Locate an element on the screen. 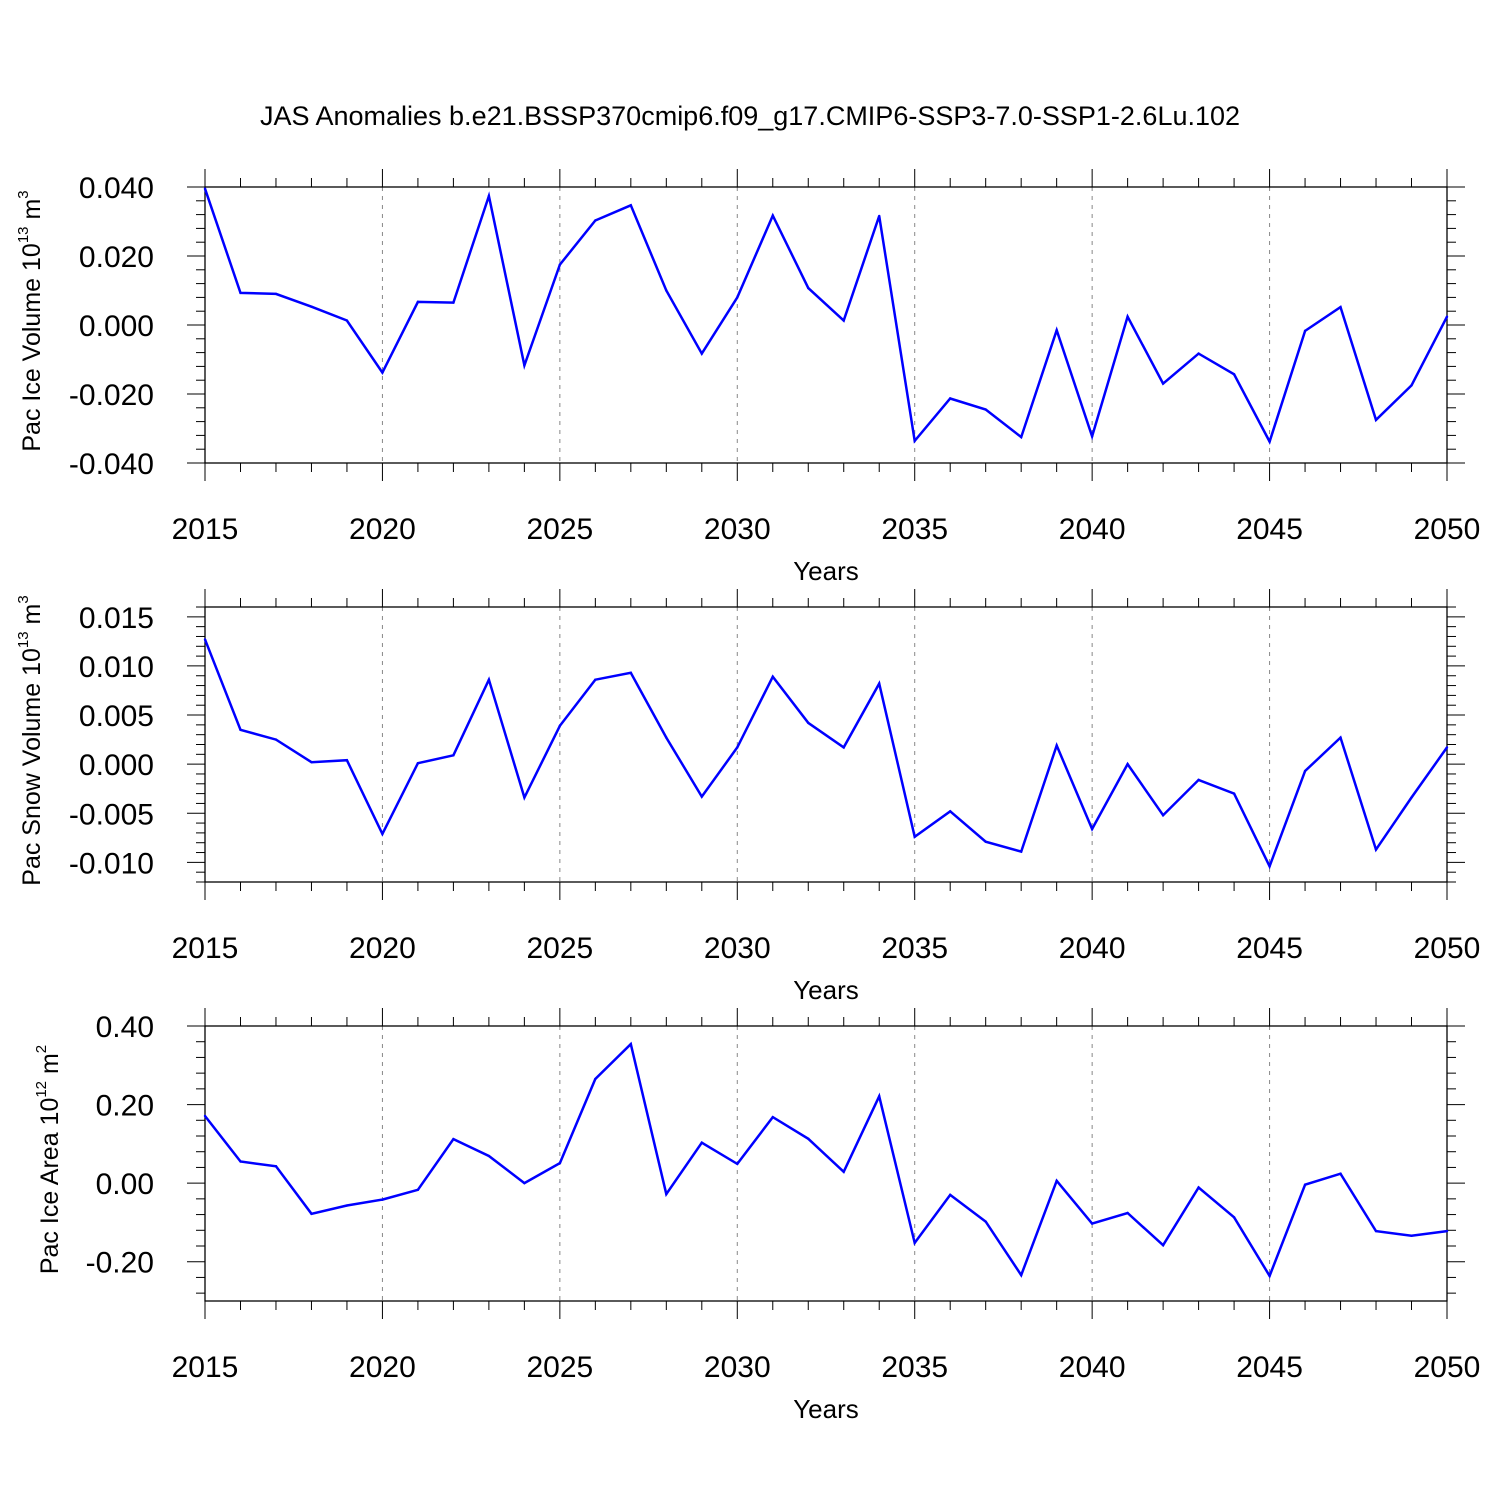 The height and width of the screenshot is (1500, 1500). y-tick-label: -0.005 is located at coordinates (111, 814).